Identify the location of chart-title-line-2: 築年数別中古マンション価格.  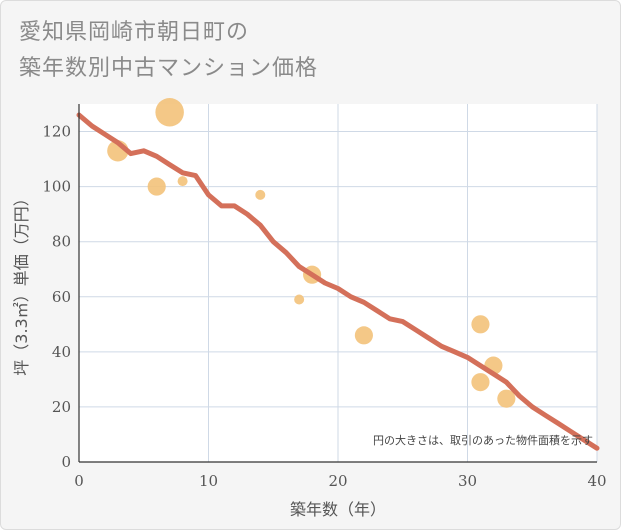
(169, 68).